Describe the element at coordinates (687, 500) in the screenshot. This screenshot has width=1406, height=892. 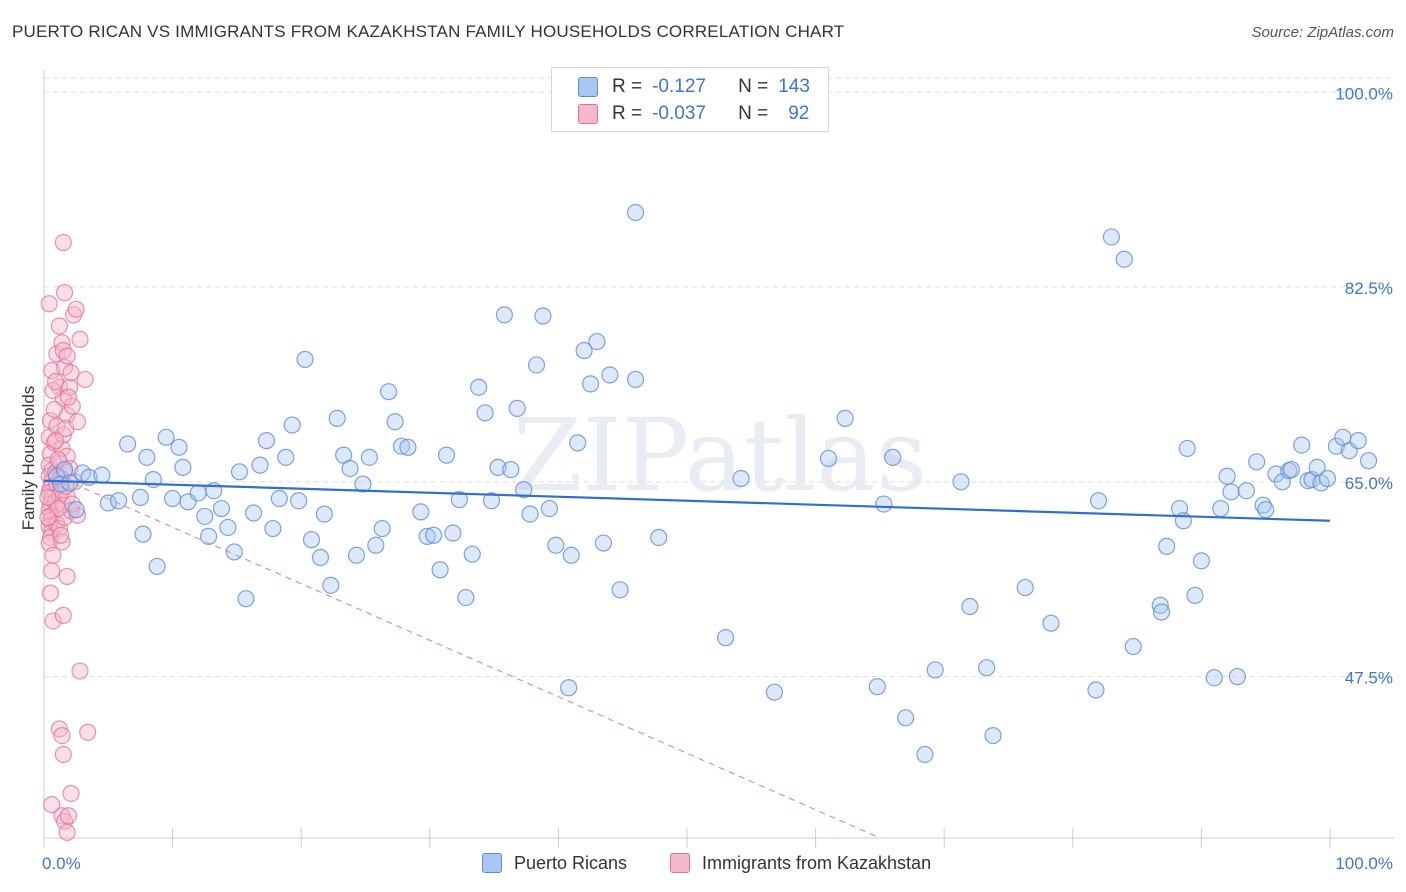
I see `trend-lines-puerto-rican` at that location.